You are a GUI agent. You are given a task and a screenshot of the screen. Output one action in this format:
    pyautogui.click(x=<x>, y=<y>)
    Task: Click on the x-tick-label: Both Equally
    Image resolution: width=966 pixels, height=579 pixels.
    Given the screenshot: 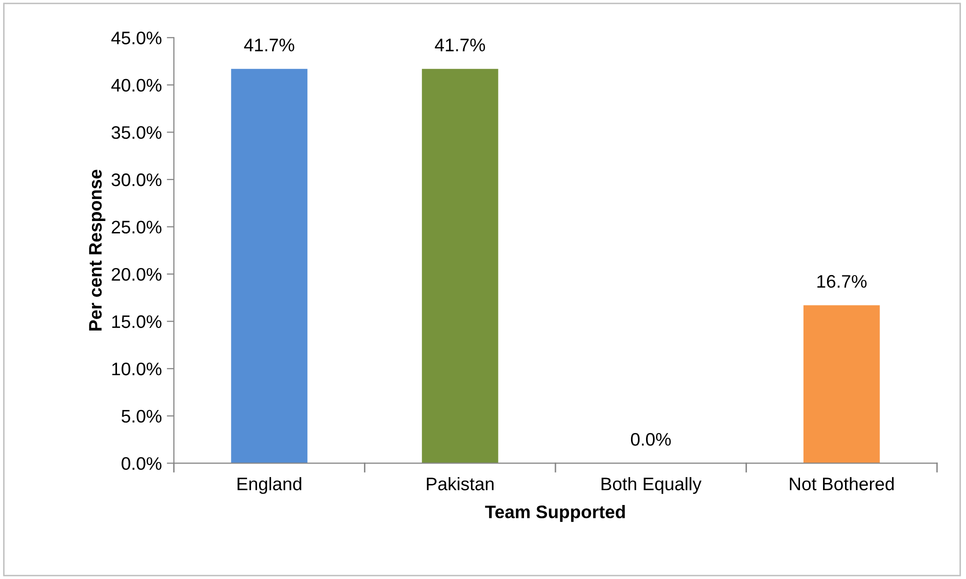 What is the action you would take?
    pyautogui.click(x=652, y=485)
    